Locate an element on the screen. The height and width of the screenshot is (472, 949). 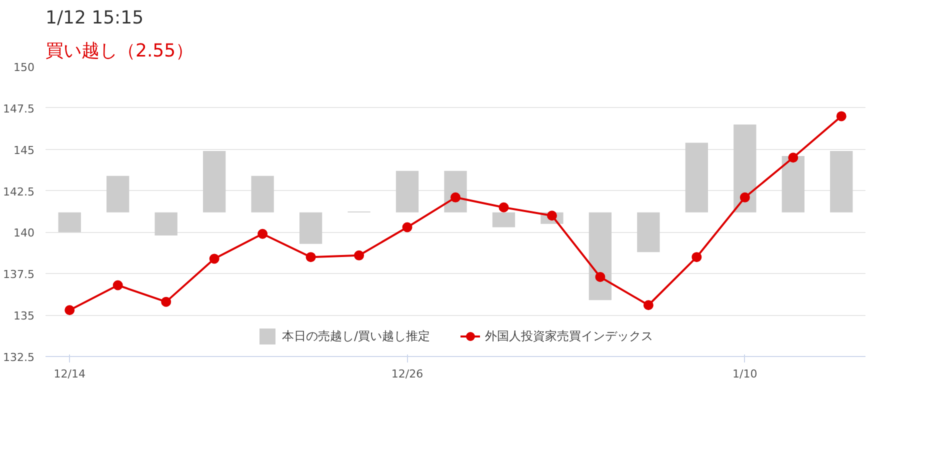
x-tick-label: 12/26 is located at coordinates (407, 374).